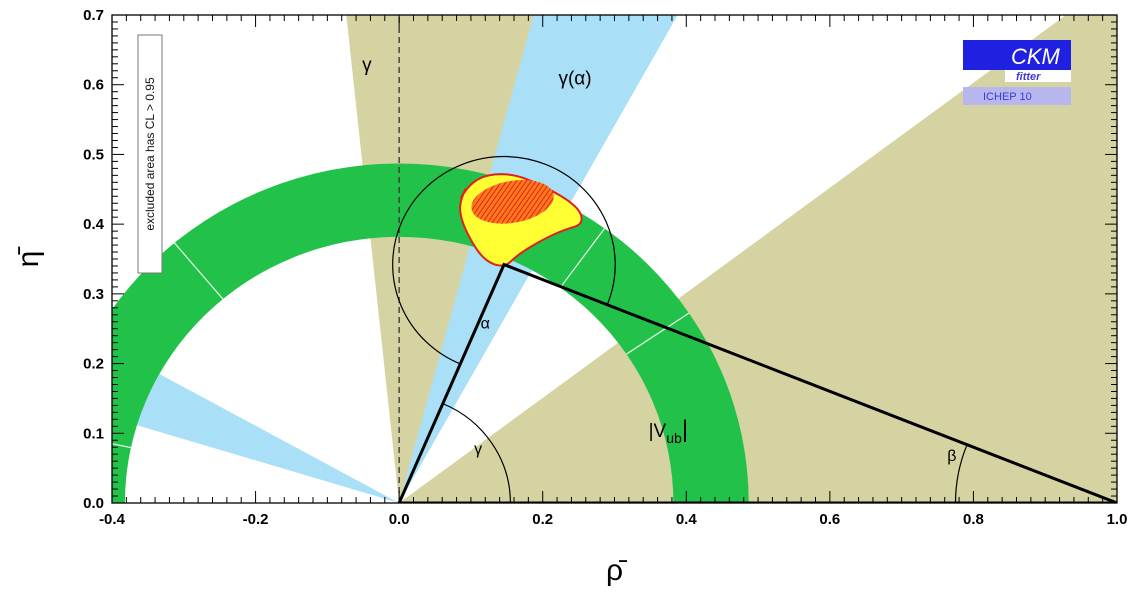 This screenshot has height=592, width=1141. I want to click on logo-sub-box, so click(1038, 76).